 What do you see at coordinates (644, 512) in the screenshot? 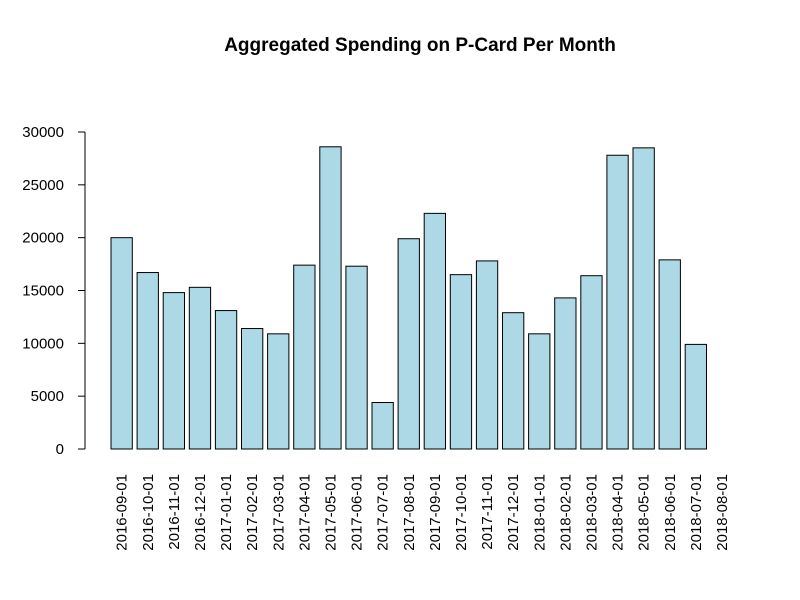
I see `x-tick-label: 2018-05-01` at bounding box center [644, 512].